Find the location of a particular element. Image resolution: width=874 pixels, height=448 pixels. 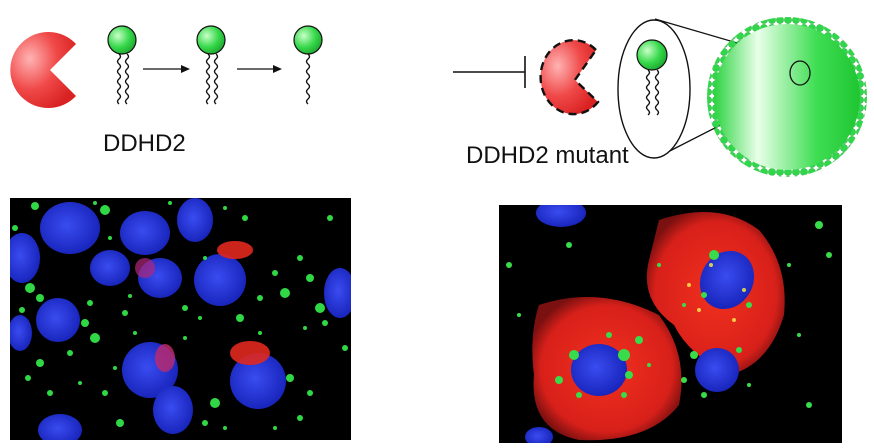

zoom-ellipse is located at coordinates (654, 89).